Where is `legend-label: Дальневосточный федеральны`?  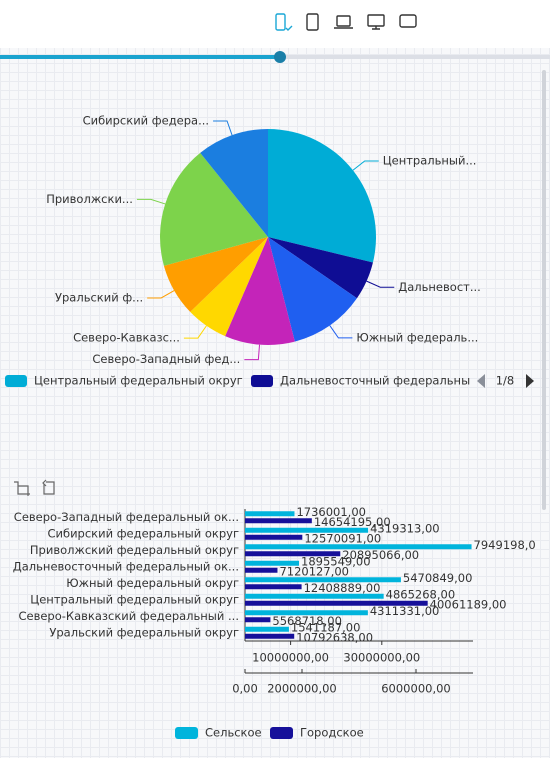
legend-label: Дальневосточный федеральны is located at coordinates (375, 381).